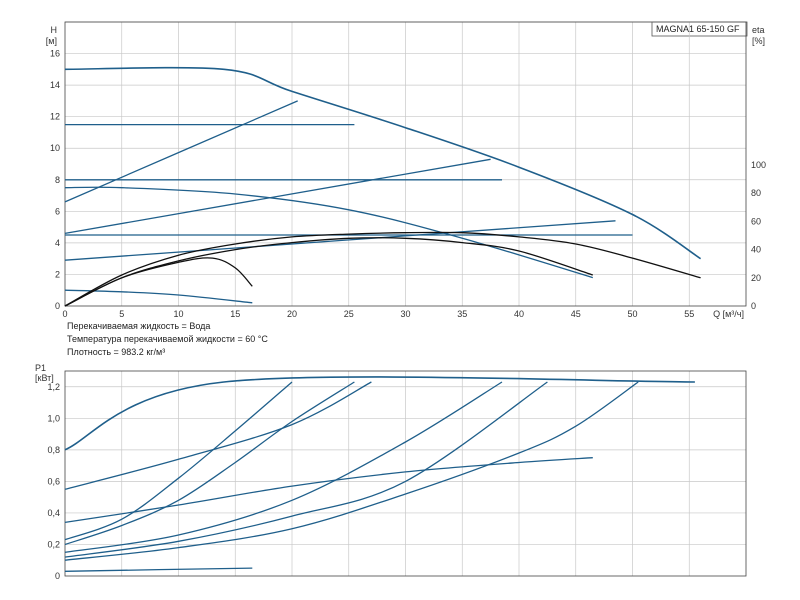  What do you see at coordinates (53, 513) in the screenshot?
I see `y-tick-label: 0,4` at bounding box center [53, 513].